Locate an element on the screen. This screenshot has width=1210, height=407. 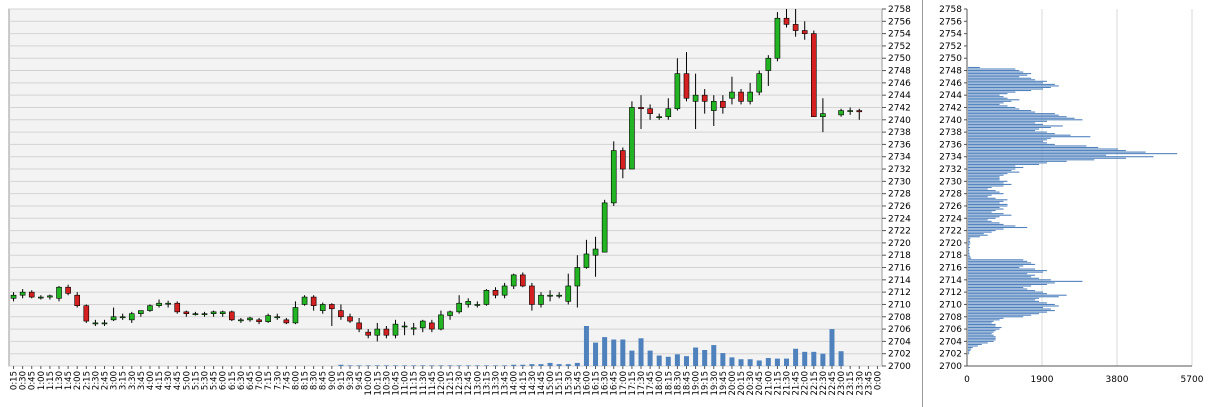
x-tick-label: 0:45 is located at coordinates (33, 380).